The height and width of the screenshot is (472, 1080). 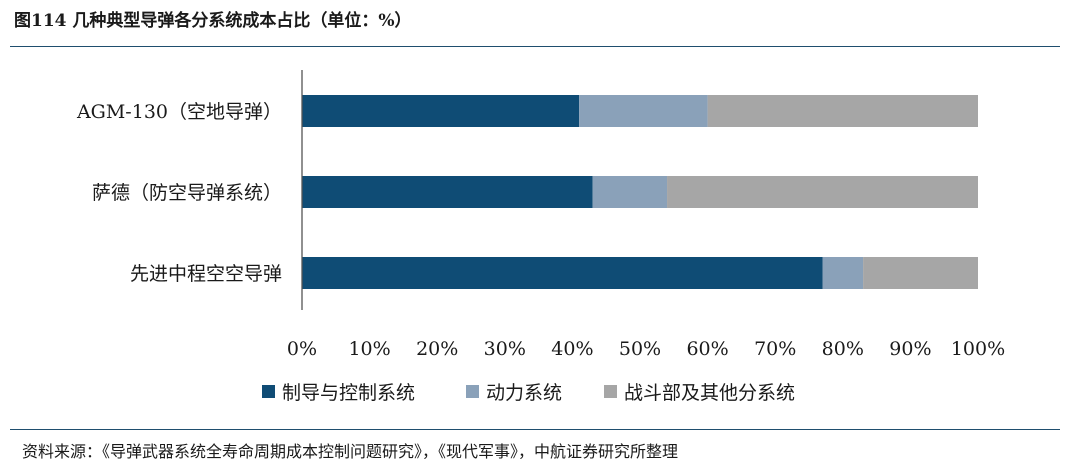 I want to click on x-tick-label: 70%, so click(x=775, y=349).